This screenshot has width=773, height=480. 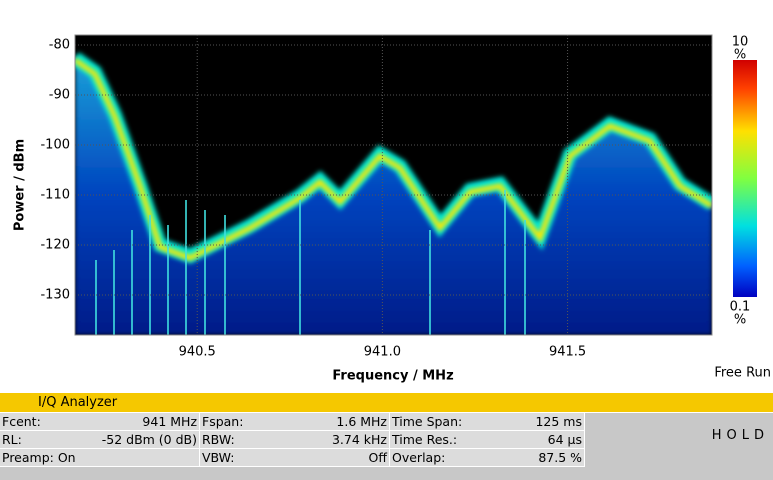 What do you see at coordinates (377, 457) in the screenshot?
I see `status-value: Off` at bounding box center [377, 457].